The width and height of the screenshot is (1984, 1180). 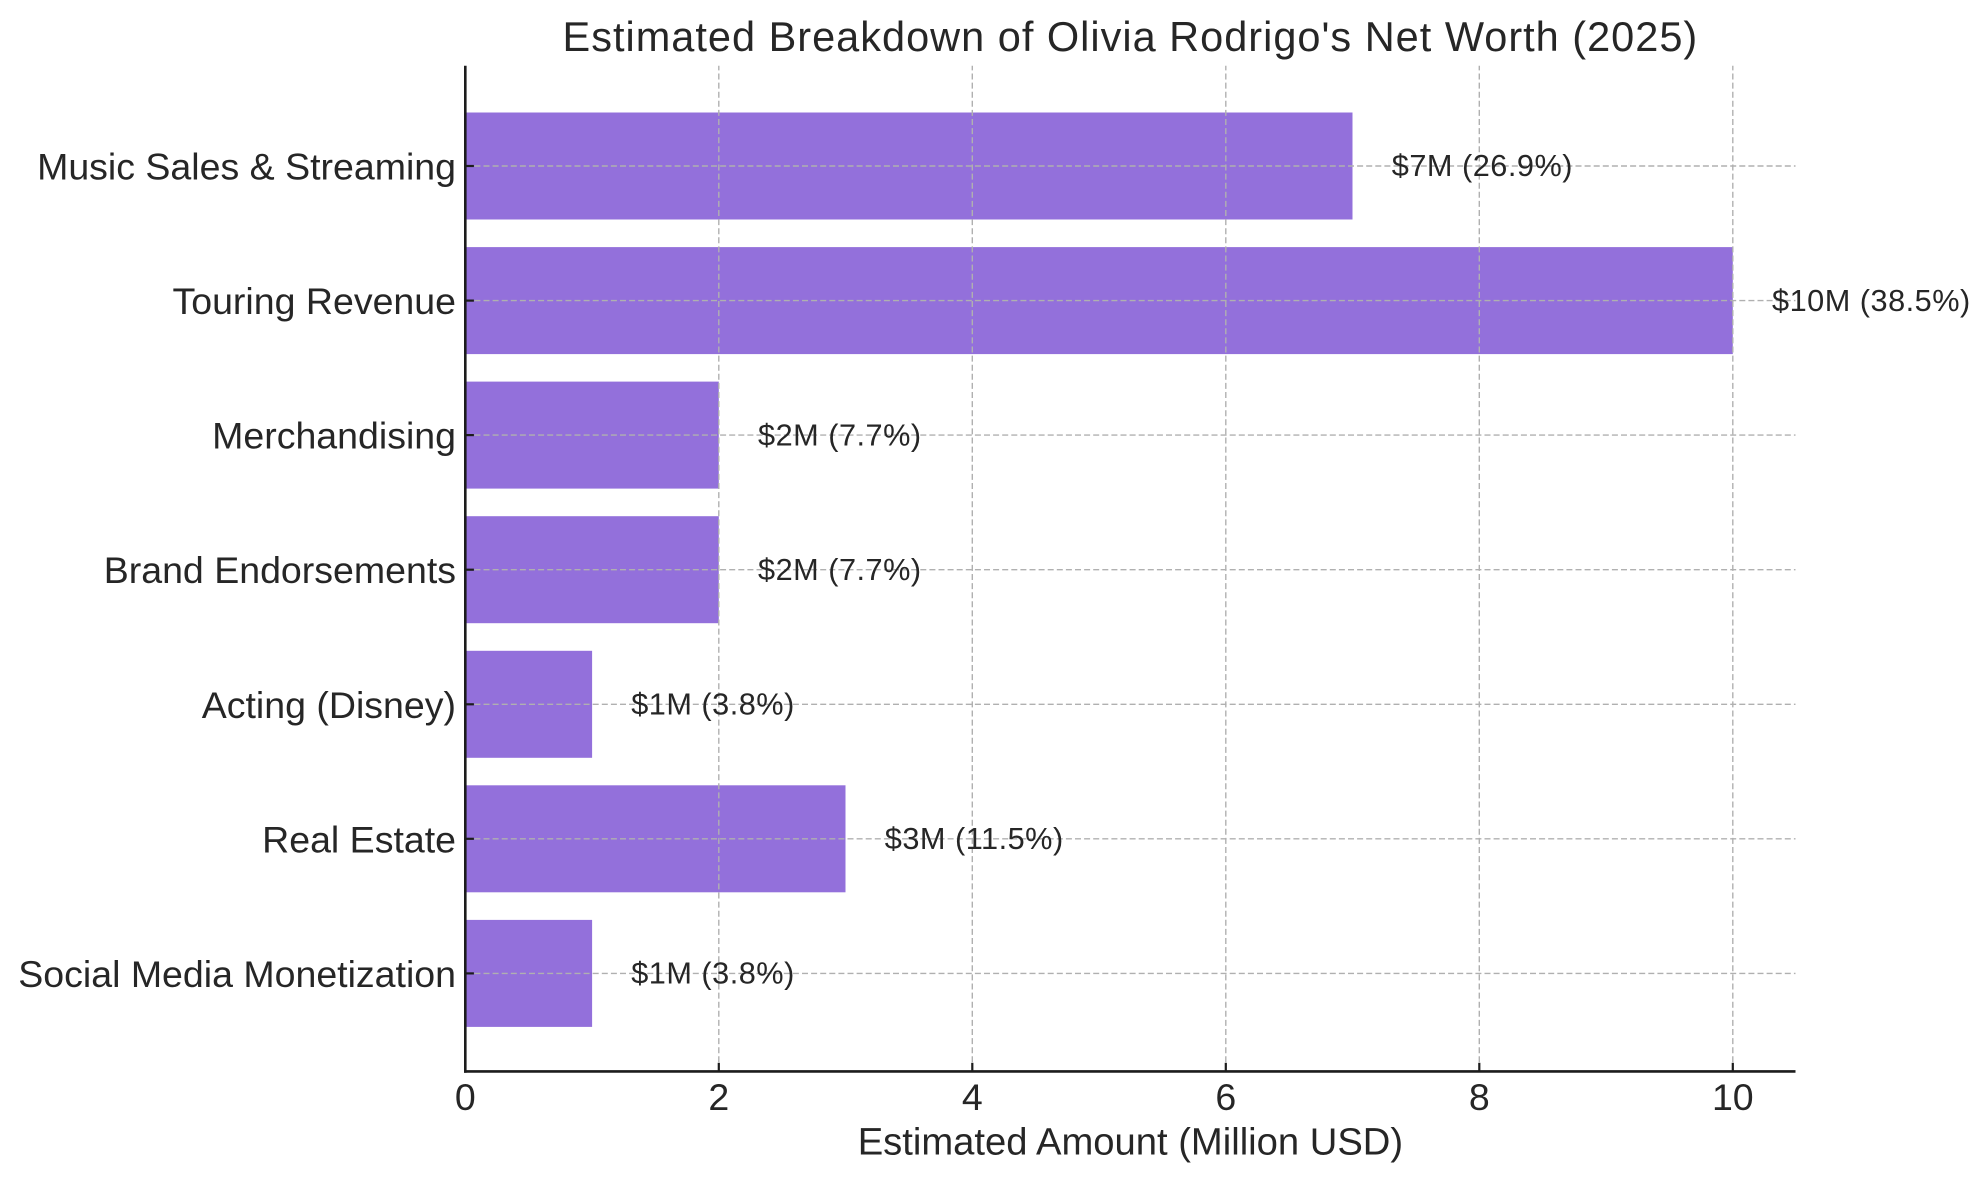 What do you see at coordinates (1130, 1142) in the screenshot?
I see `svg-text: Estimated Amount (Million USD)` at bounding box center [1130, 1142].